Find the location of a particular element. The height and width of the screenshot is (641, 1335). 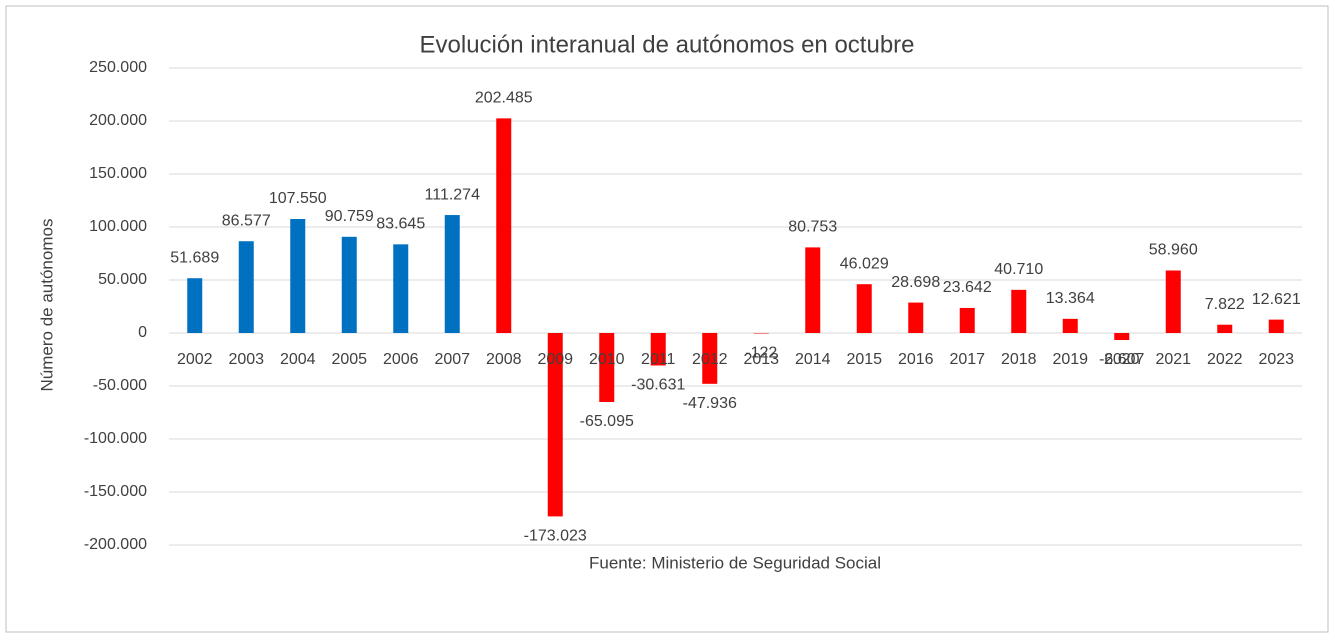

y-tick-label: 100.000 is located at coordinates (118, 226).